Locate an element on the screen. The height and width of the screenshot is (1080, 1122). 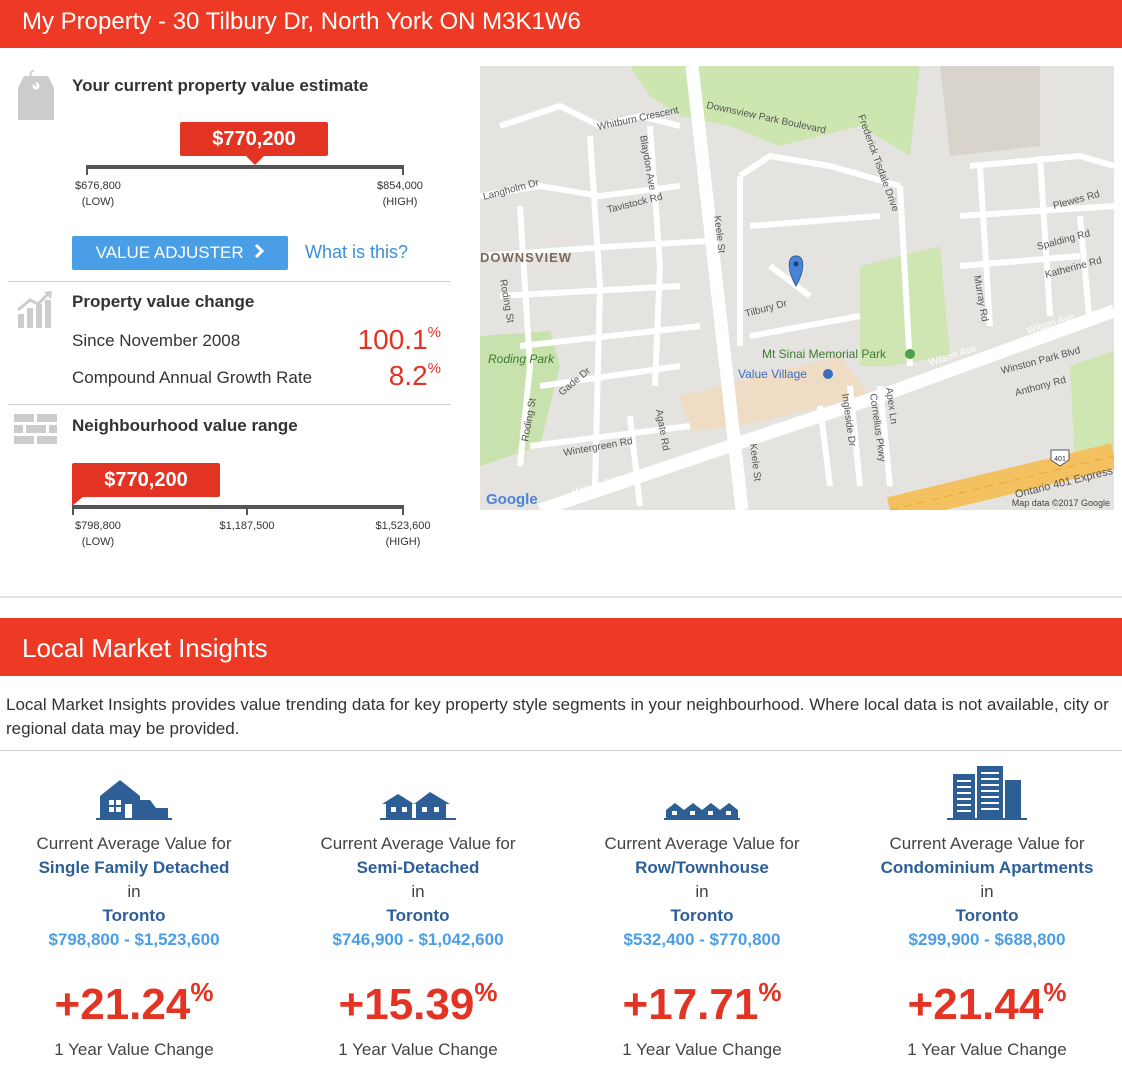
since-value: 100.1% is located at coordinates (399, 340).